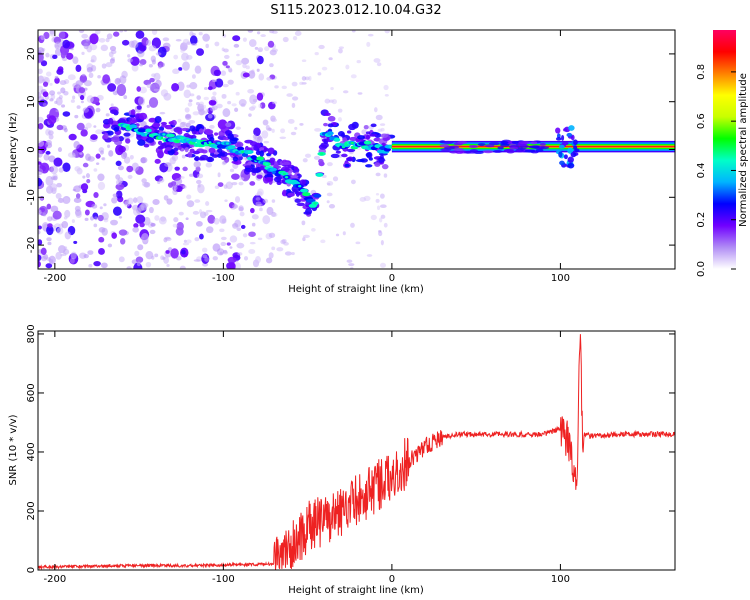 The height and width of the screenshot is (600, 750). Describe the element at coordinates (560, 278) in the screenshot. I see `spectrogram-x-tick-label: 100` at that location.